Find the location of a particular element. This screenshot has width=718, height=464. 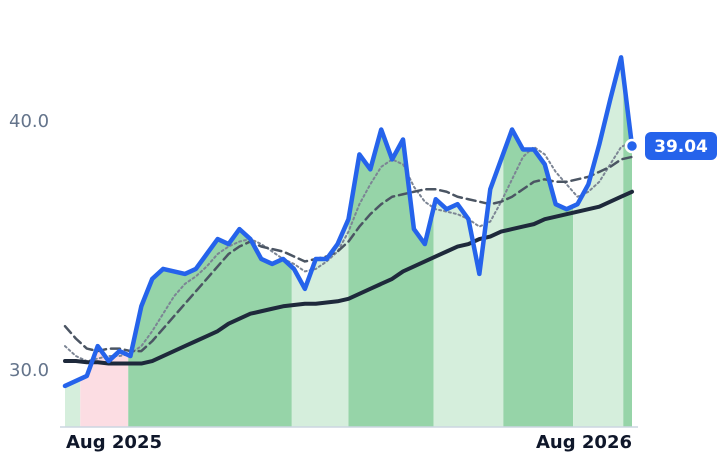

value-label: 39.04 is located at coordinates (681, 147).